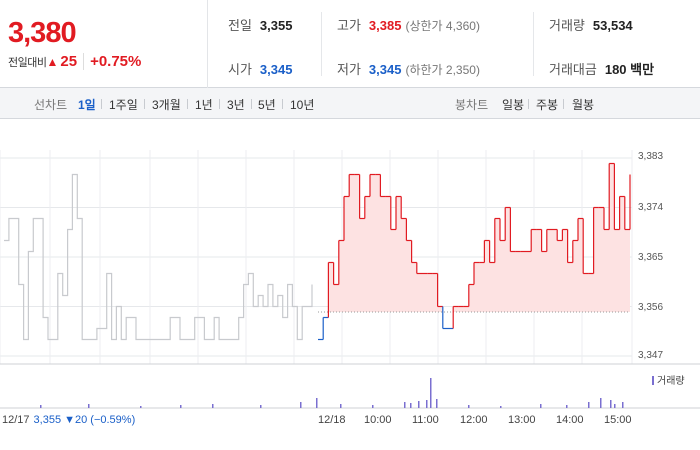  Describe the element at coordinates (69, 61) in the screenshot. I see `change-value: 25` at that location.